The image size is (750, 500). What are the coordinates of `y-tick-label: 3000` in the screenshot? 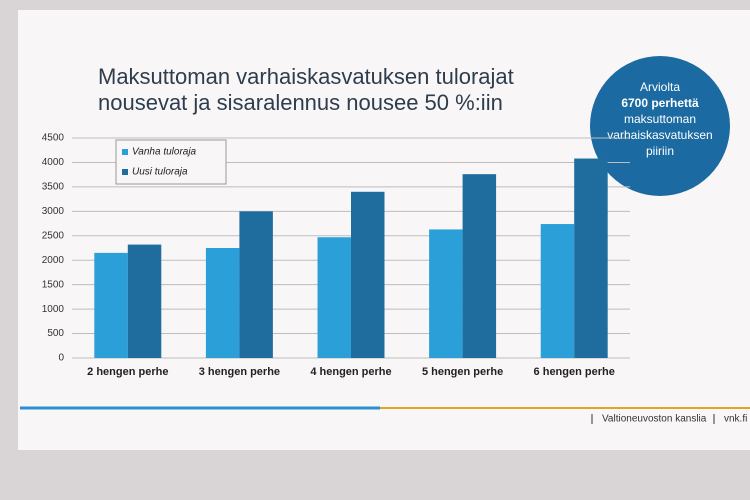 It's located at (53, 211).